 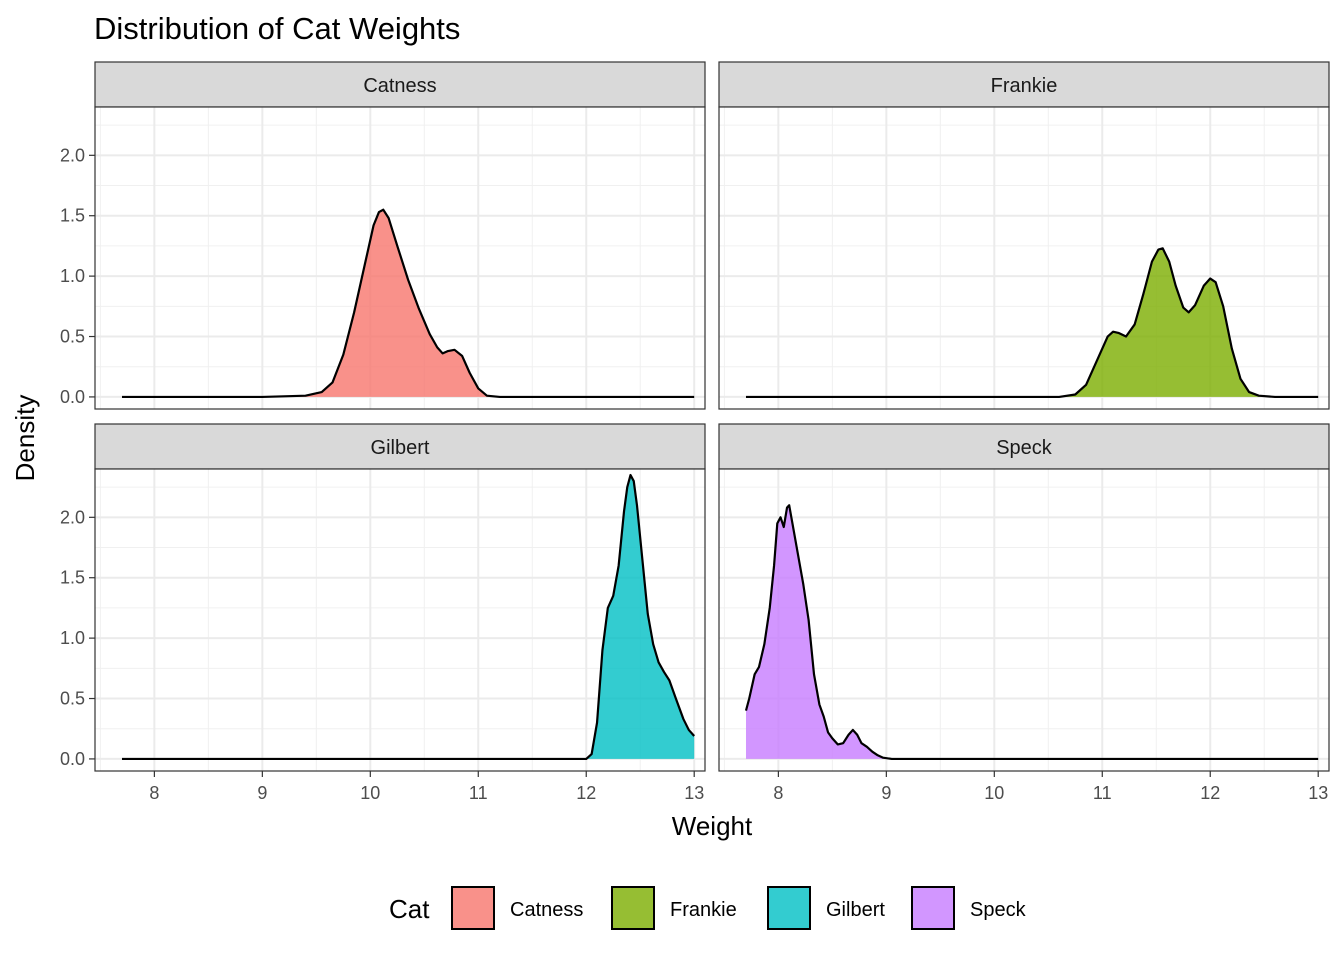 I want to click on legend-item-catness: Catness, so click(x=517, y=908).